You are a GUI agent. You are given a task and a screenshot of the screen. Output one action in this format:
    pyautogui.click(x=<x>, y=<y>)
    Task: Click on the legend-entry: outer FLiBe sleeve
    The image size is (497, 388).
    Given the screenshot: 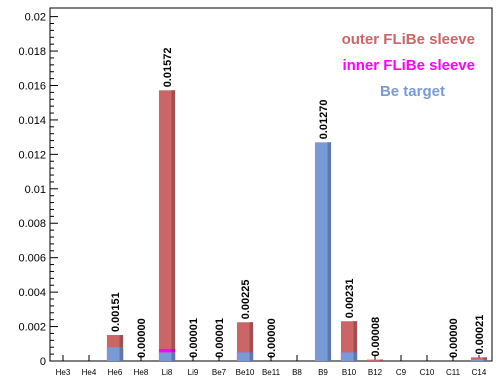 What is the action you would take?
    pyautogui.click(x=408, y=39)
    